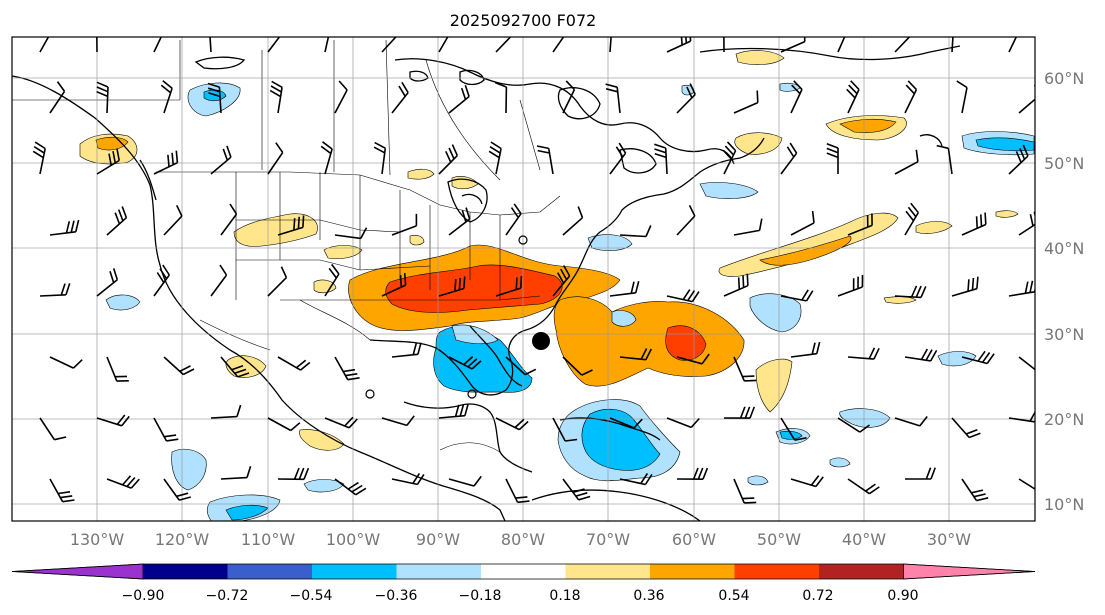 The width and height of the screenshot is (1105, 615). Describe the element at coordinates (77, 571) in the screenshot. I see `colorbar-extend-min` at that location.